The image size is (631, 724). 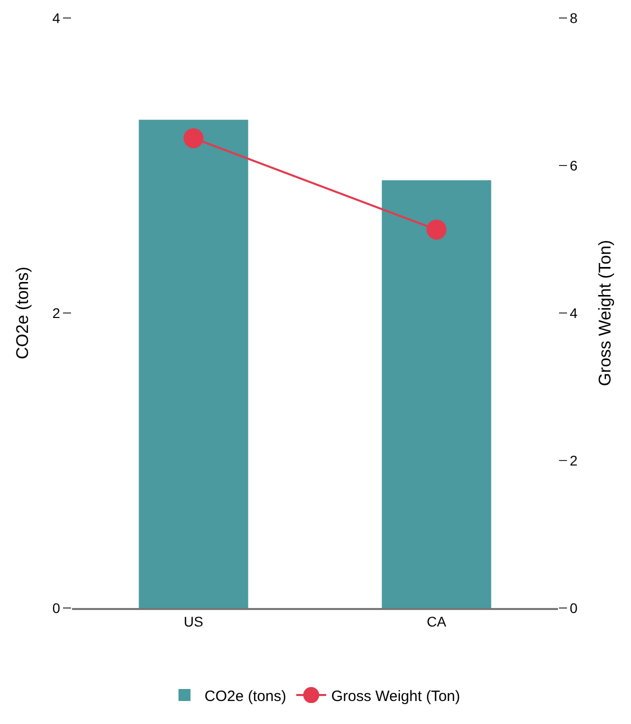 I want to click on y2-tick-label: 0, so click(x=574, y=608).